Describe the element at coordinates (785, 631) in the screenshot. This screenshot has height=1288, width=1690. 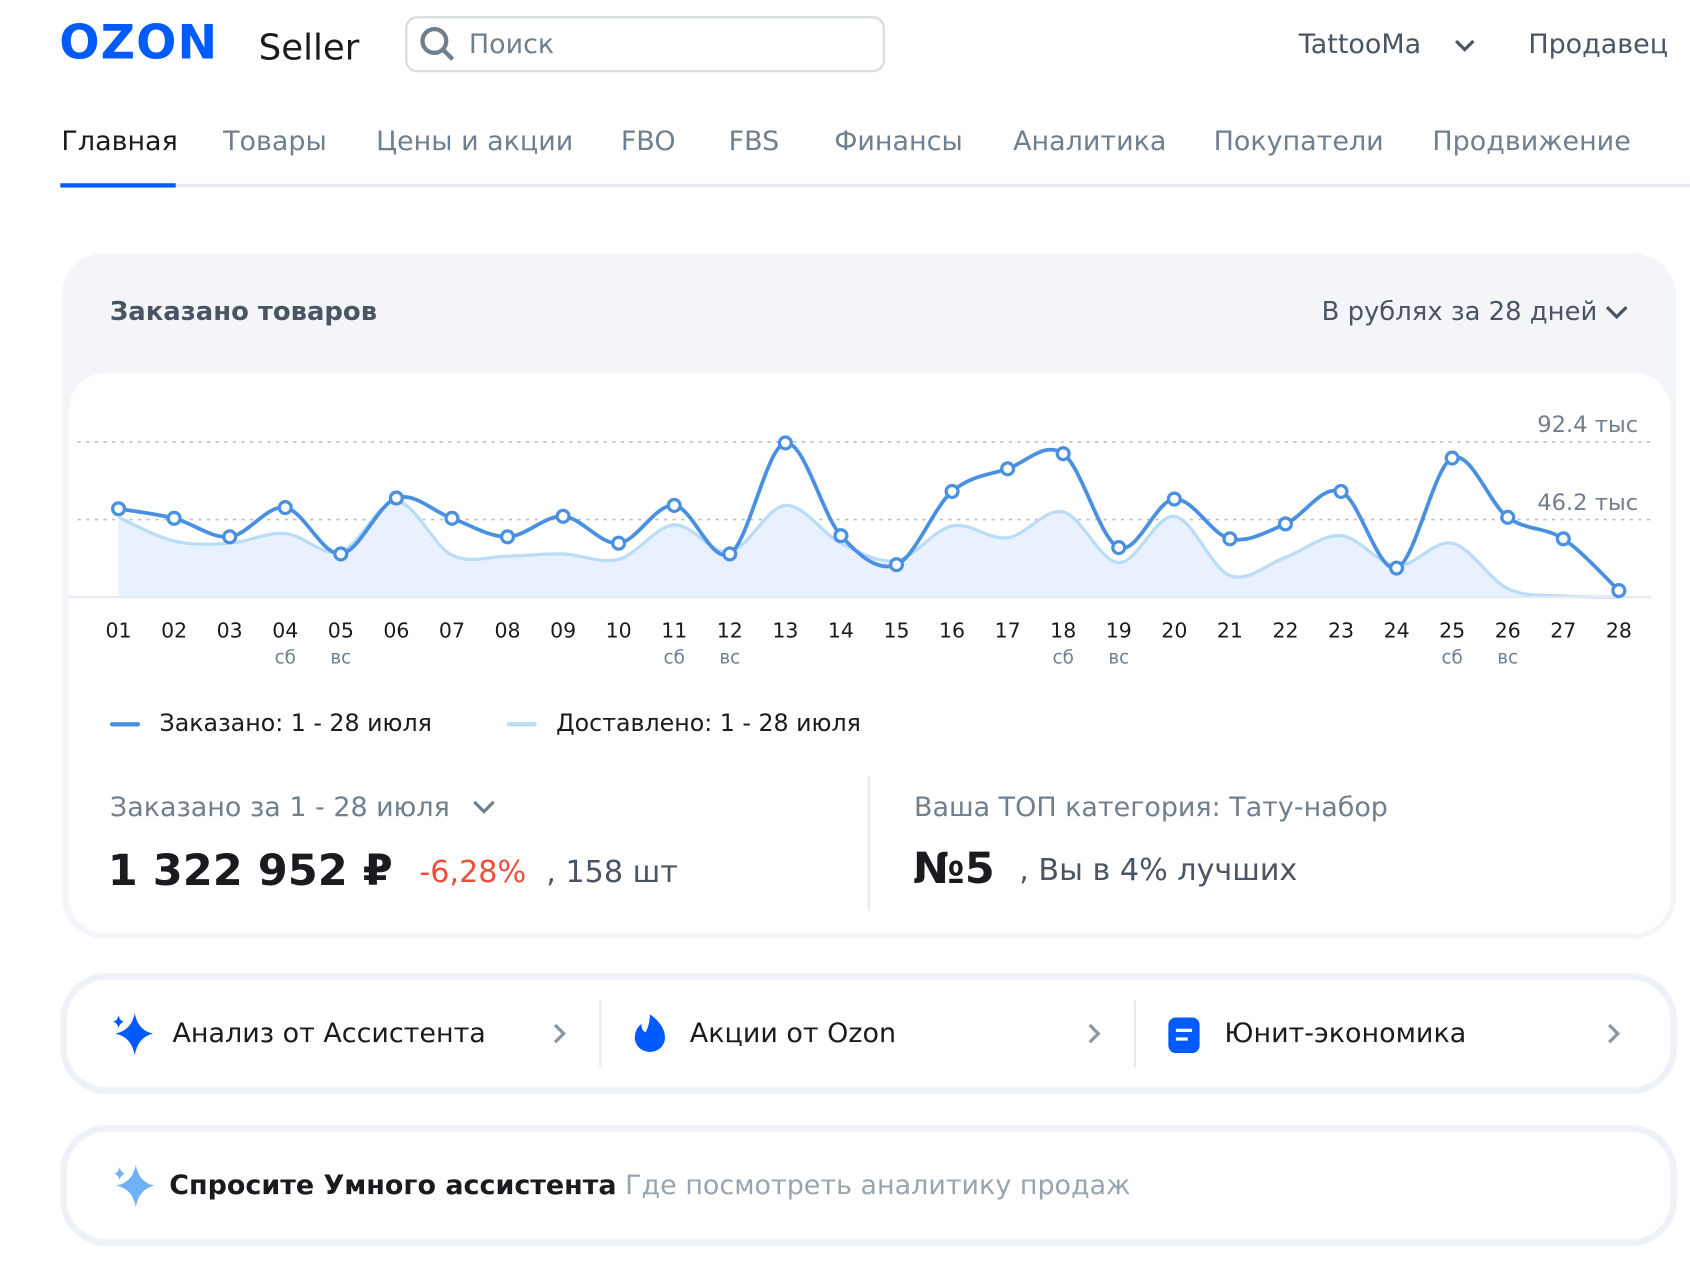
I see `x-tick-label: 13` at that location.